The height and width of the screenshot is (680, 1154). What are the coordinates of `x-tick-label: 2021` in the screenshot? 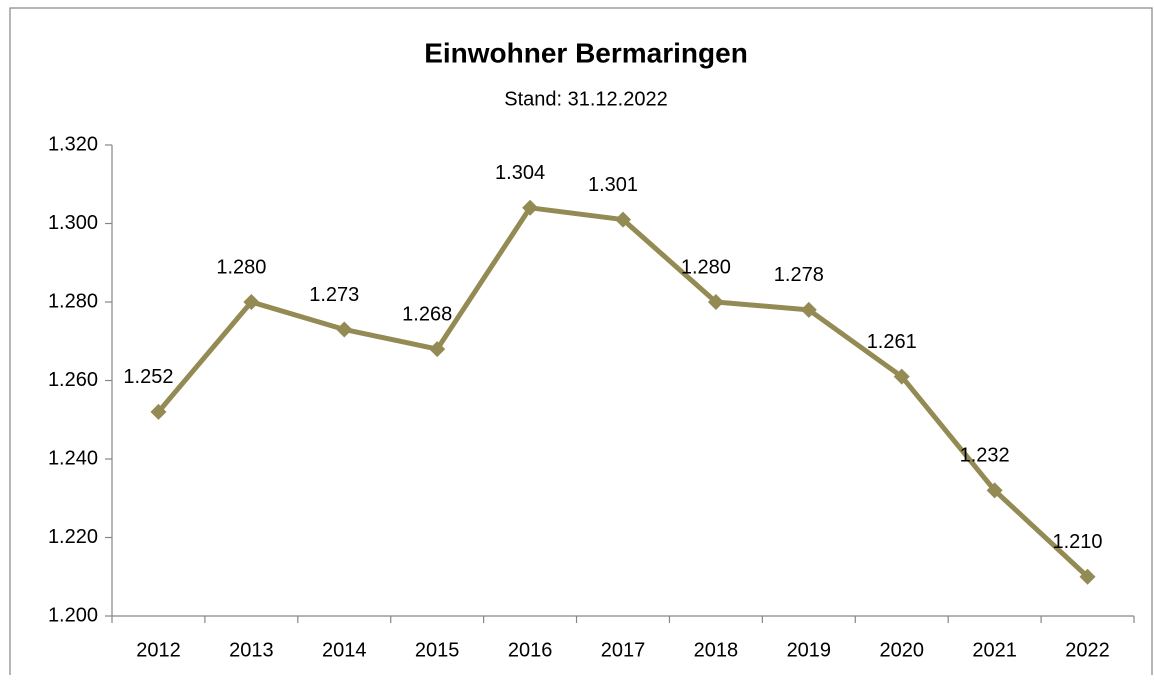 It's located at (994, 650).